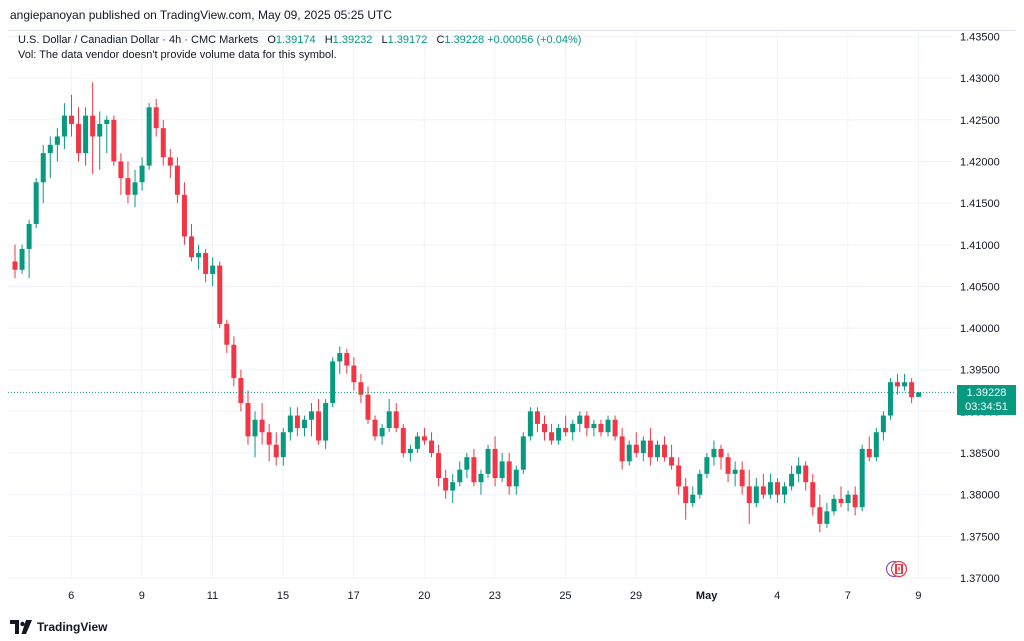 This screenshot has height=641, width=1024. Describe the element at coordinates (58, 626) in the screenshot. I see `tradingview-logo: TradingView` at that location.